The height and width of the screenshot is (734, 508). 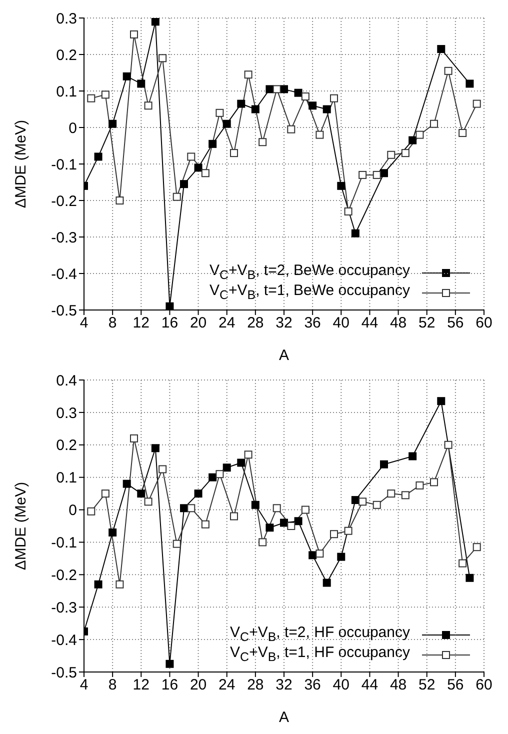 I want to click on y-tick-label: 0.1, so click(x=66, y=91).